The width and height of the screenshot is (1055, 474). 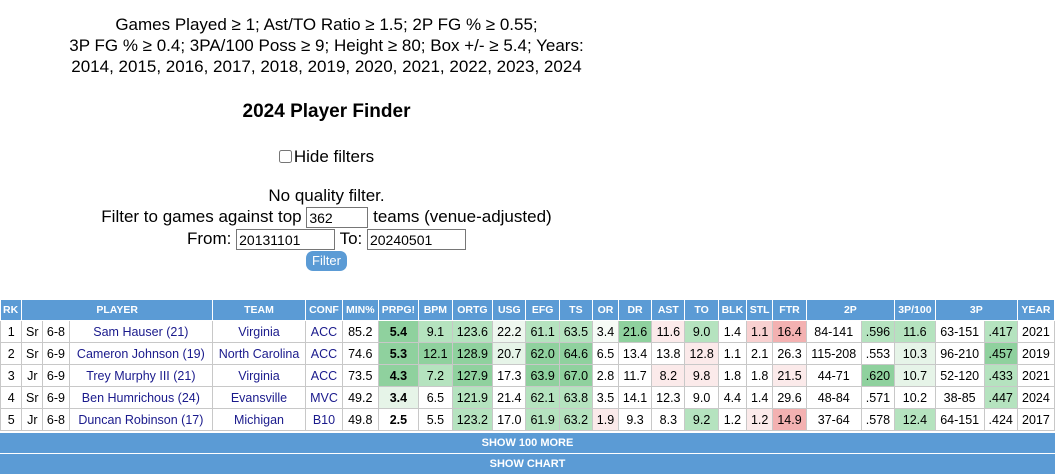 I want to click on conf-link: B10, so click(x=324, y=419).